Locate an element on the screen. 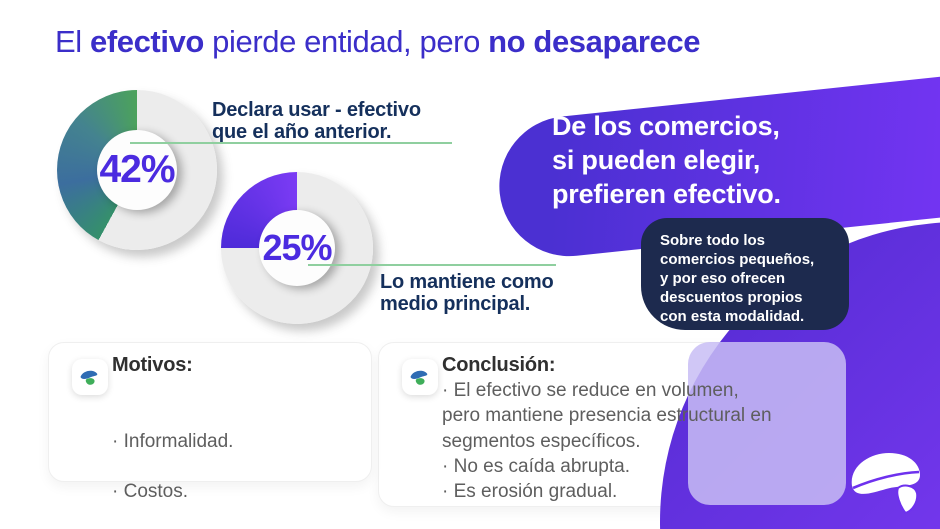 The height and width of the screenshot is (529, 940). title-bold-efectivo: efectivo is located at coordinates (146, 41).